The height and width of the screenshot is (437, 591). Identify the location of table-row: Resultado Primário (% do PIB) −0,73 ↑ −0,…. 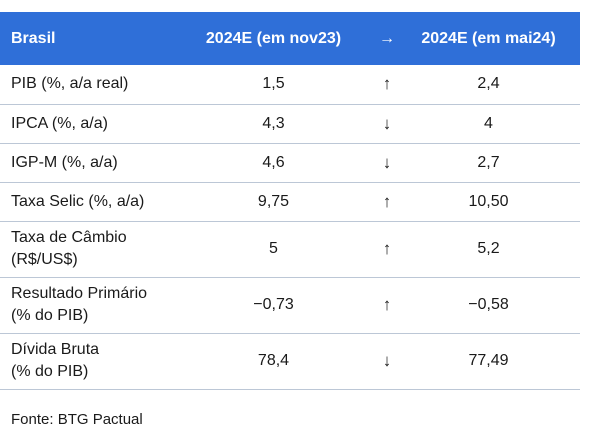
(290, 305).